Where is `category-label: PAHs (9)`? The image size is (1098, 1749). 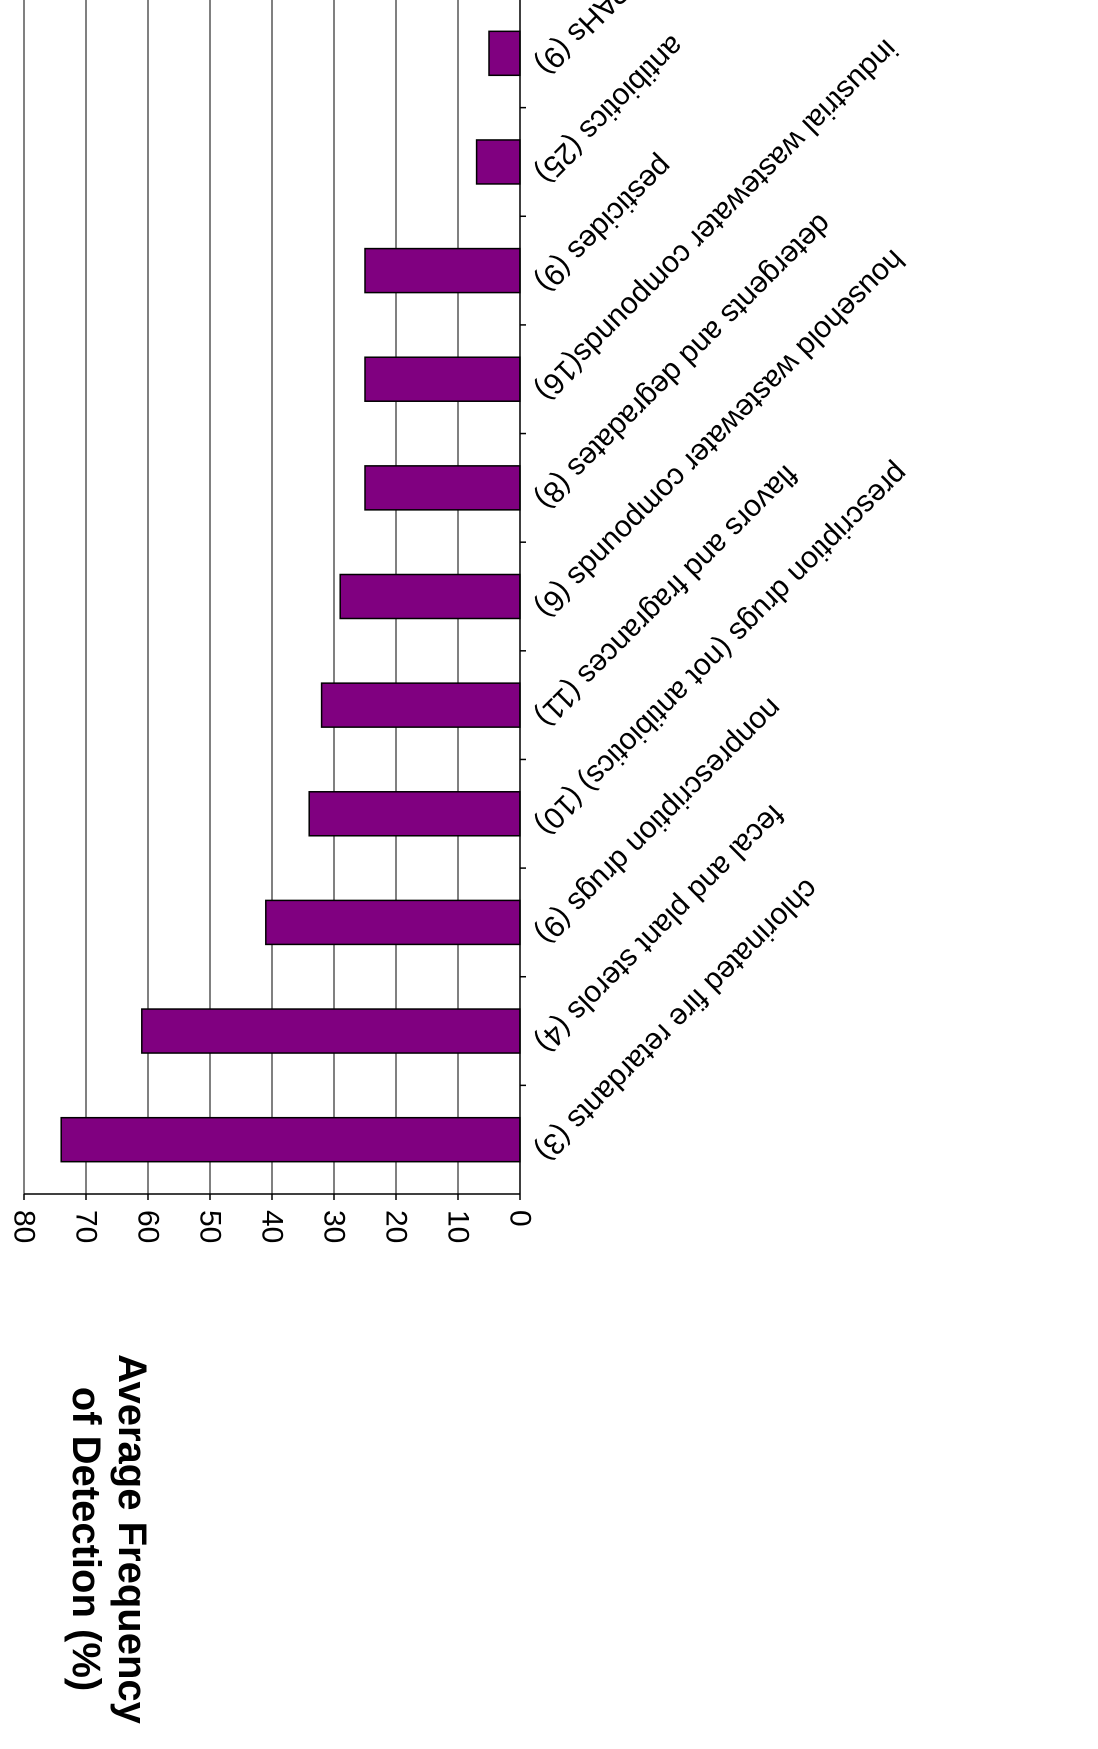 category-label: PAHs (9) is located at coordinates (583, 41).